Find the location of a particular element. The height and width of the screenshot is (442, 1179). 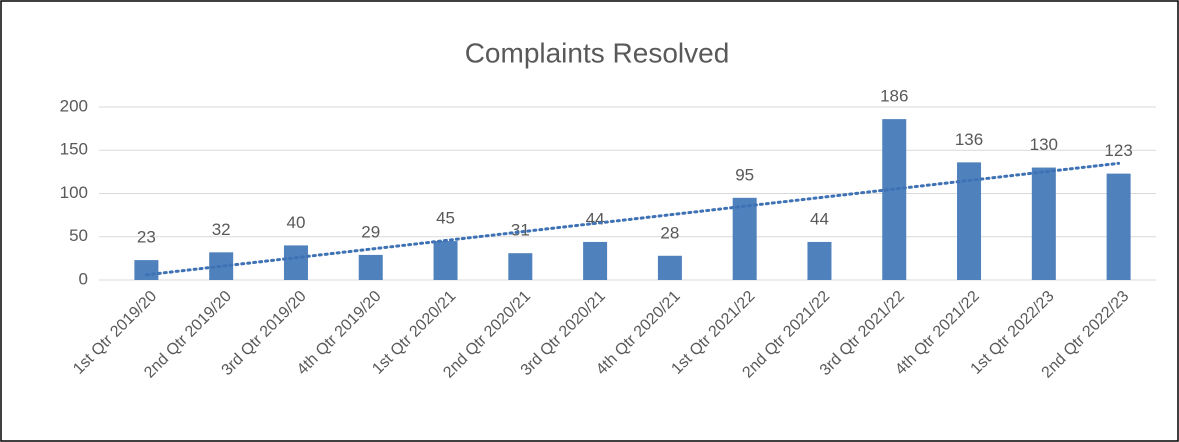

y-tick-label: 0 is located at coordinates (83, 278).